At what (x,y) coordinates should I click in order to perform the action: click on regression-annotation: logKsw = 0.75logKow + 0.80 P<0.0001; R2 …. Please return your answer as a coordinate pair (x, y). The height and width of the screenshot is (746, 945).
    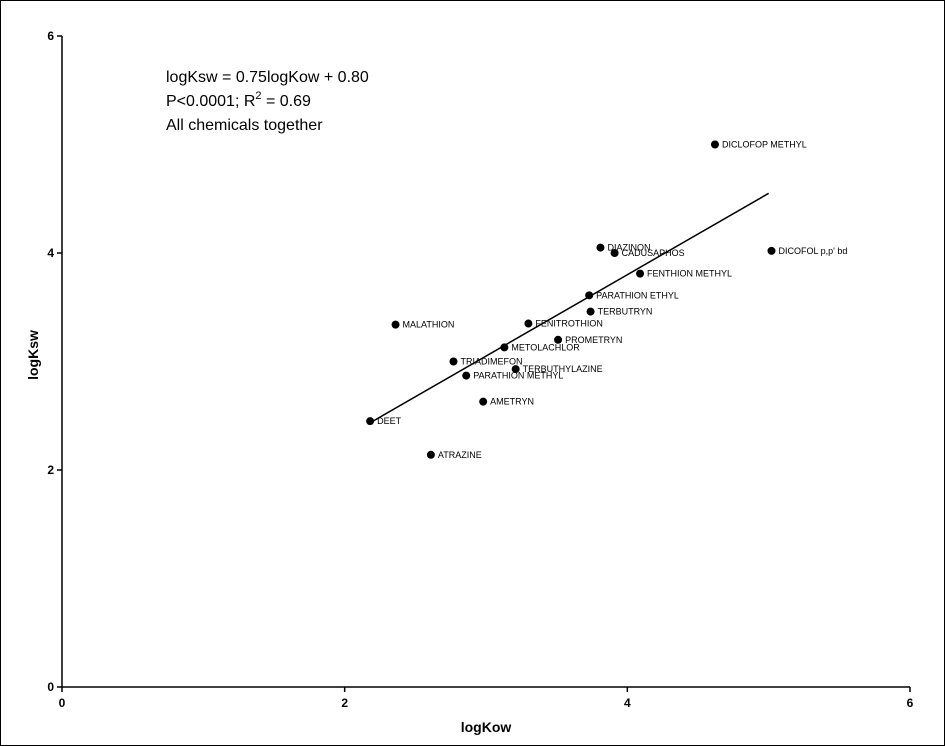
    Looking at the image, I should click on (267, 101).